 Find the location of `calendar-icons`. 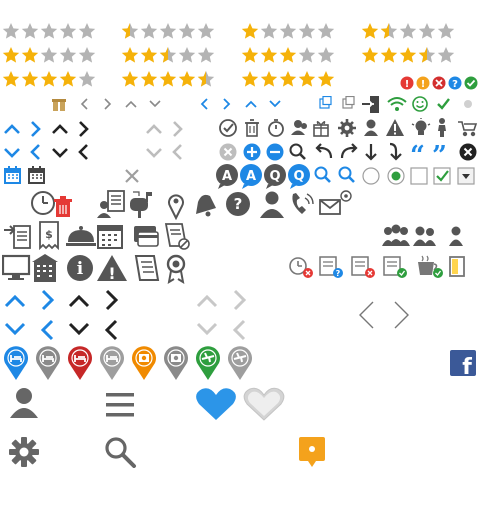

calendar-icons is located at coordinates (24, 175).